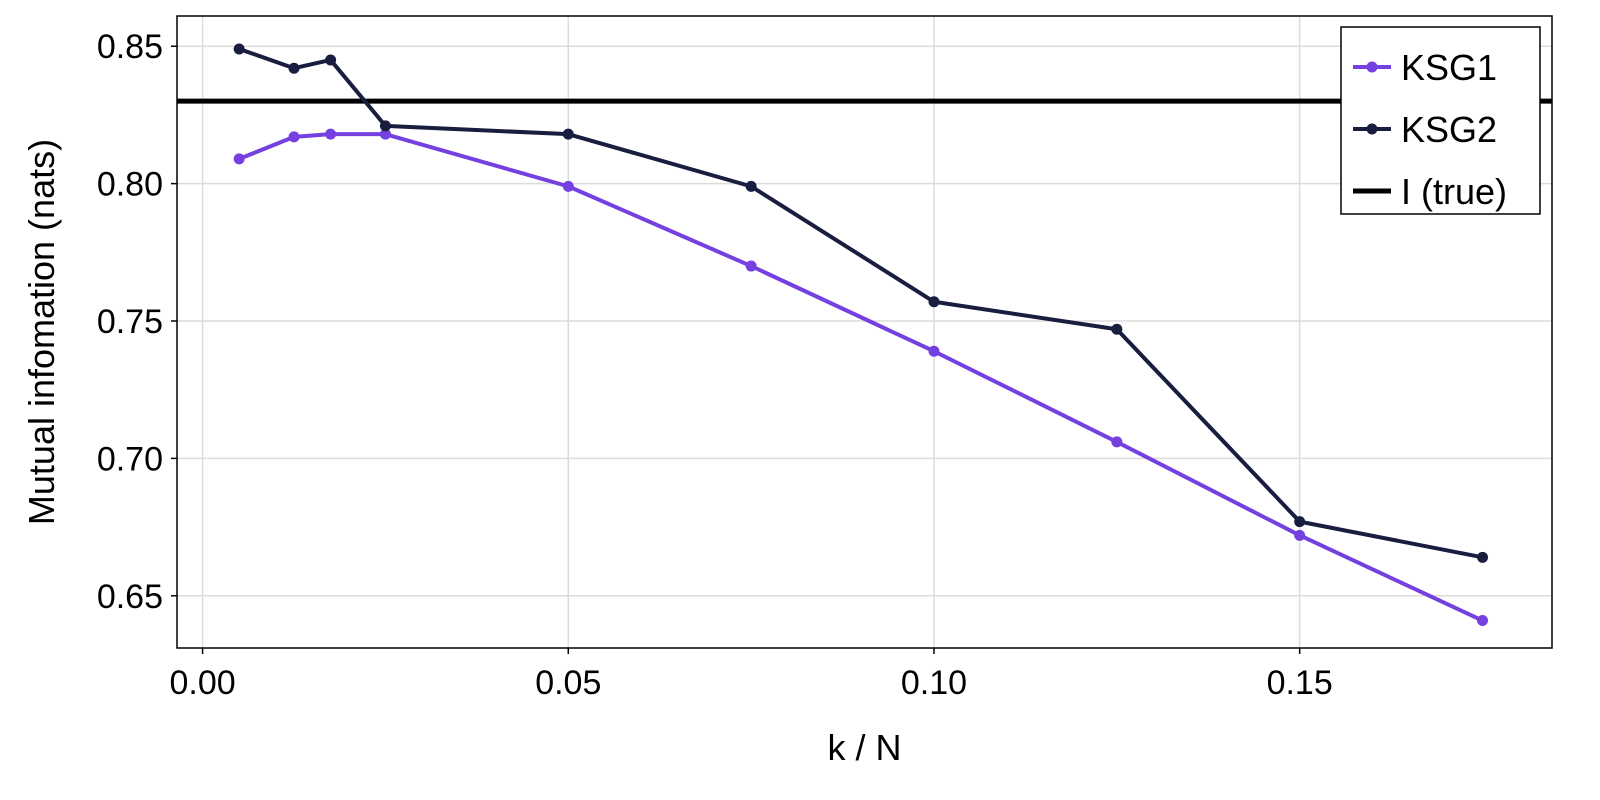  Describe the element at coordinates (1449, 67) in the screenshot. I see `legend-label: KSG1` at that location.